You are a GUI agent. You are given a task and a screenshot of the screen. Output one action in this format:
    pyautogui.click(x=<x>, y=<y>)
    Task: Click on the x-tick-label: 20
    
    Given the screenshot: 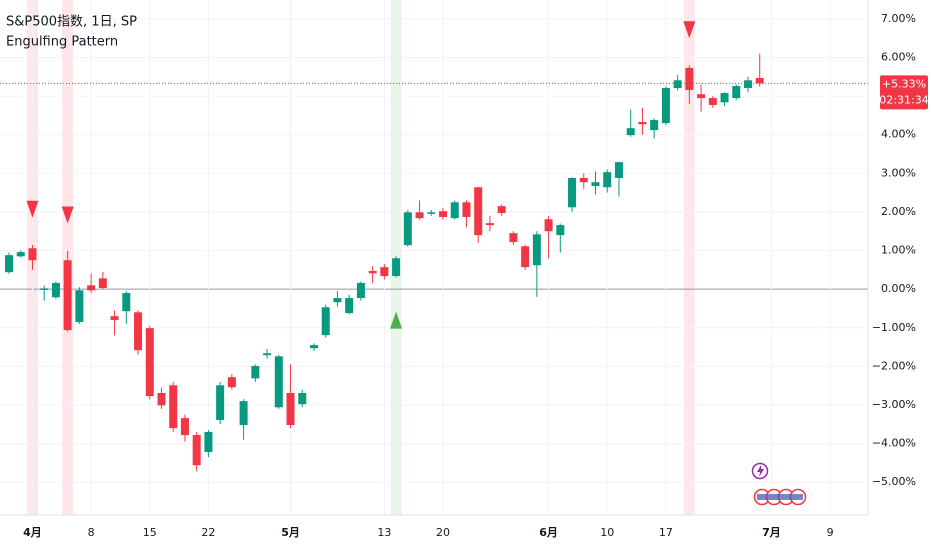 What is the action you would take?
    pyautogui.click(x=443, y=532)
    